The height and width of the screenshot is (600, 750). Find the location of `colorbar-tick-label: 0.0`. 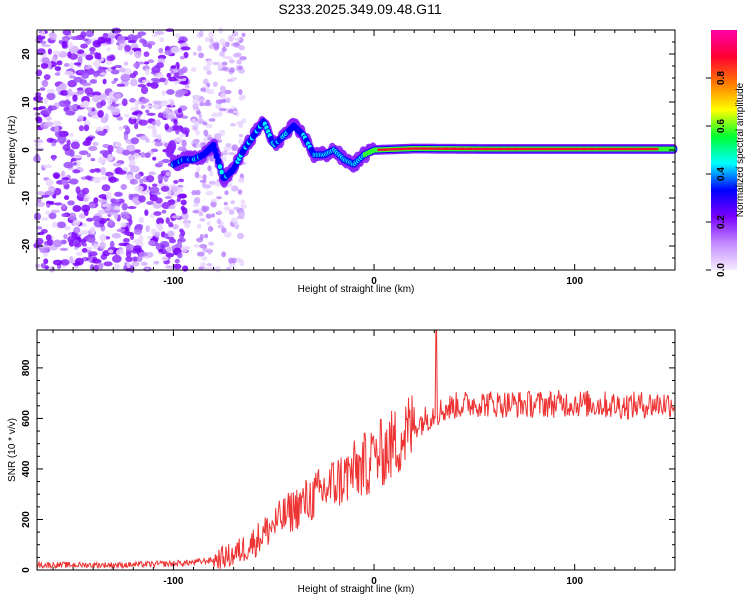

colorbar-tick-label: 0.0 is located at coordinates (721, 270).